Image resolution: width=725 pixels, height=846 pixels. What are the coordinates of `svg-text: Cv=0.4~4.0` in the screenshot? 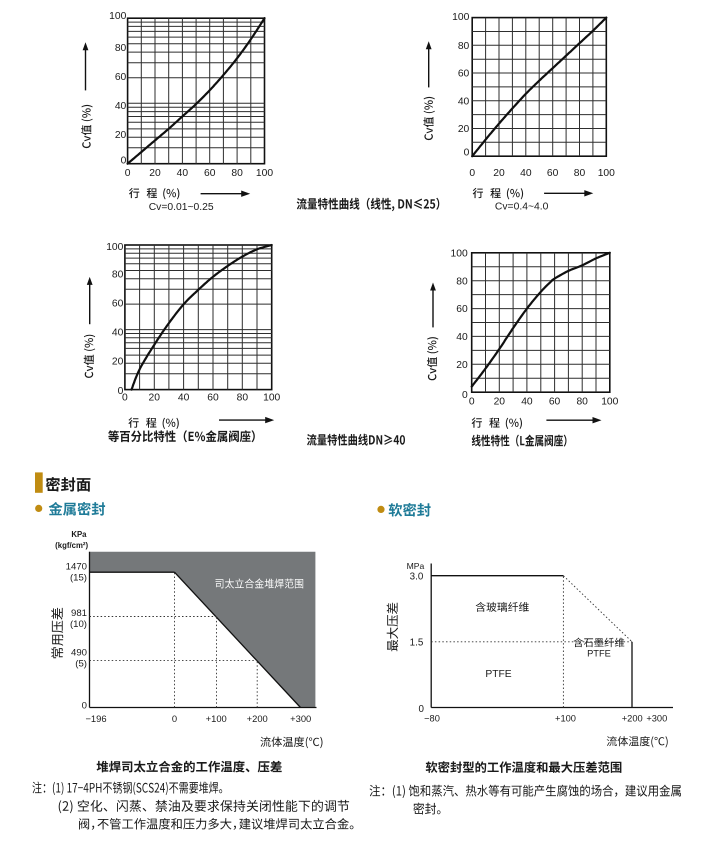 It's located at (522, 206).